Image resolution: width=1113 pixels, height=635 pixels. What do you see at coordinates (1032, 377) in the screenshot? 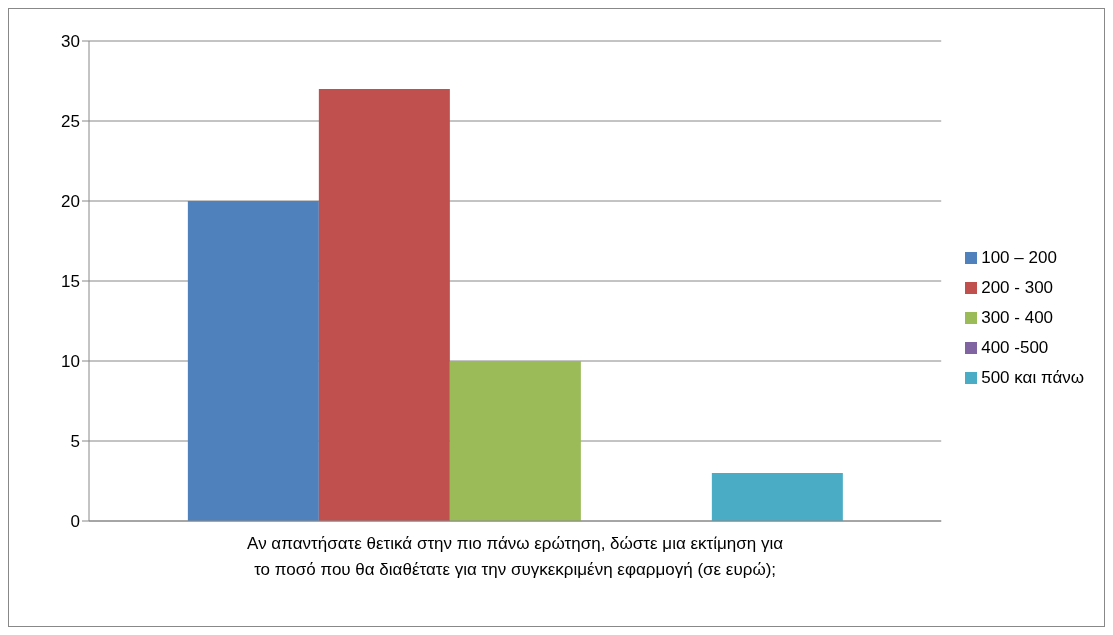
I see `legend-label: 500 και πάνω` at bounding box center [1032, 377].